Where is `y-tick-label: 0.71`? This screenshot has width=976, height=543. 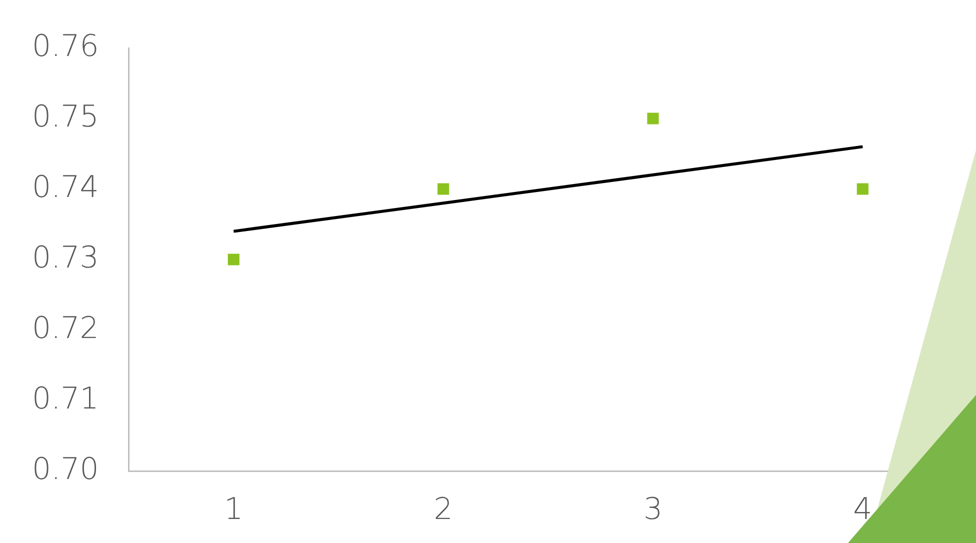 y-tick-label: 0.71 is located at coordinates (65, 398).